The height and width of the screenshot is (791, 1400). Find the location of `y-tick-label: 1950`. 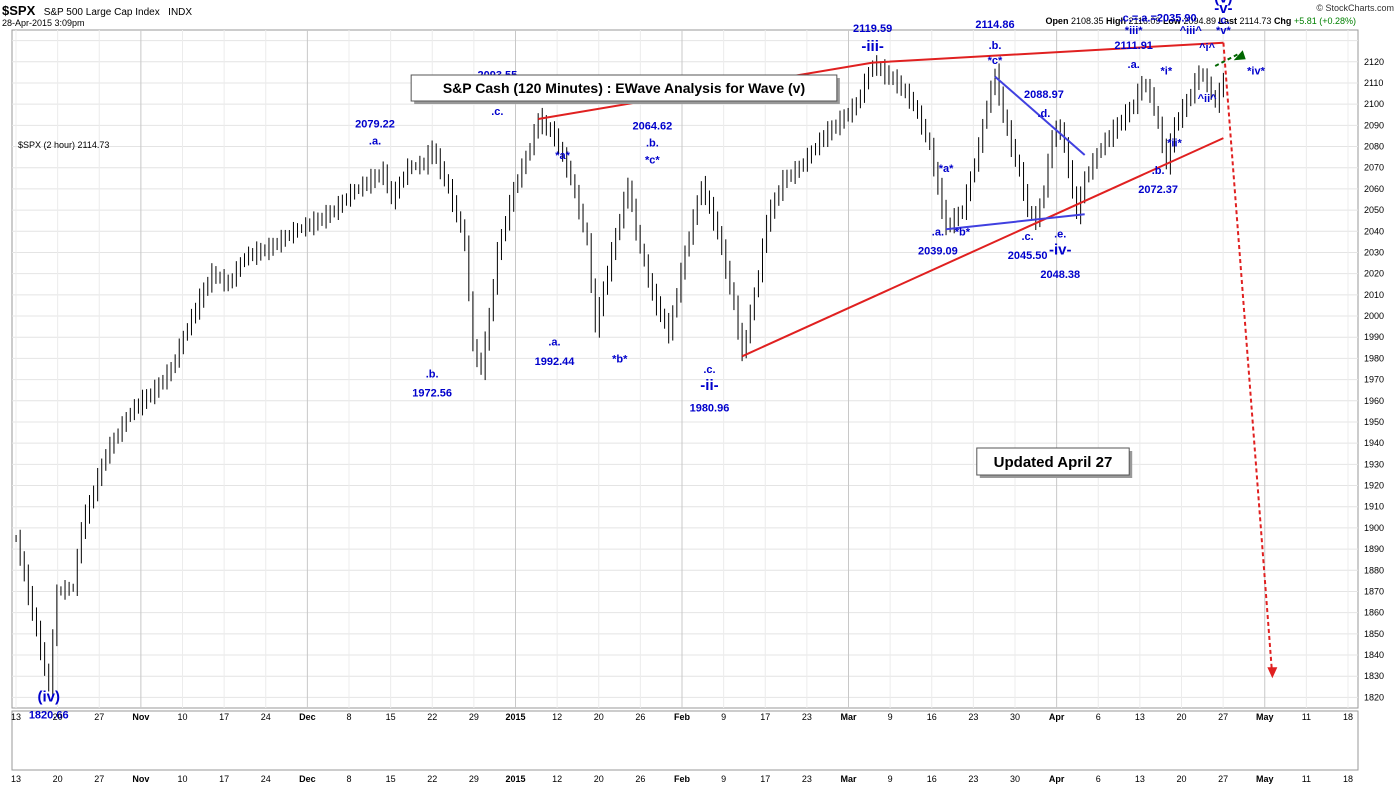

y-tick-label: 1950 is located at coordinates (1374, 422).